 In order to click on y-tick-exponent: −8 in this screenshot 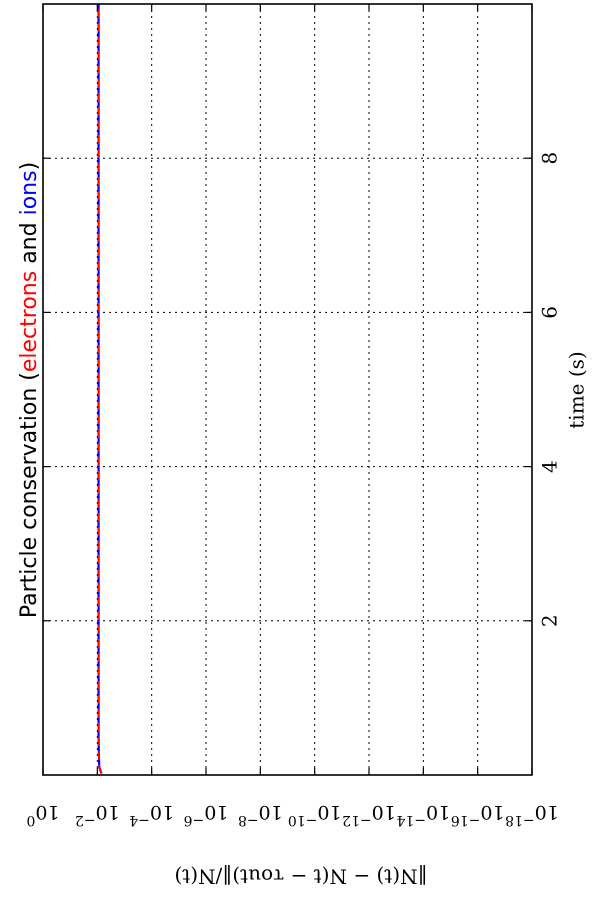, I will do `click(248, 820)`.